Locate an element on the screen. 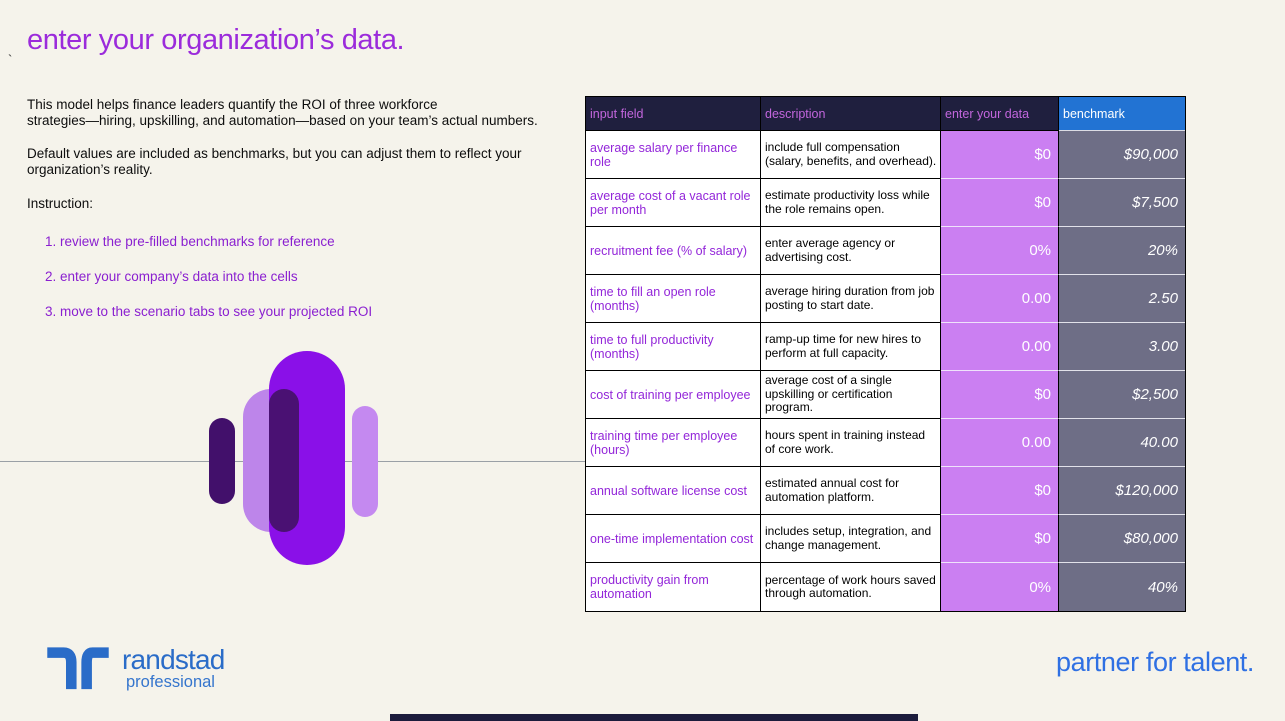  column-header-description: description is located at coordinates (851, 114).